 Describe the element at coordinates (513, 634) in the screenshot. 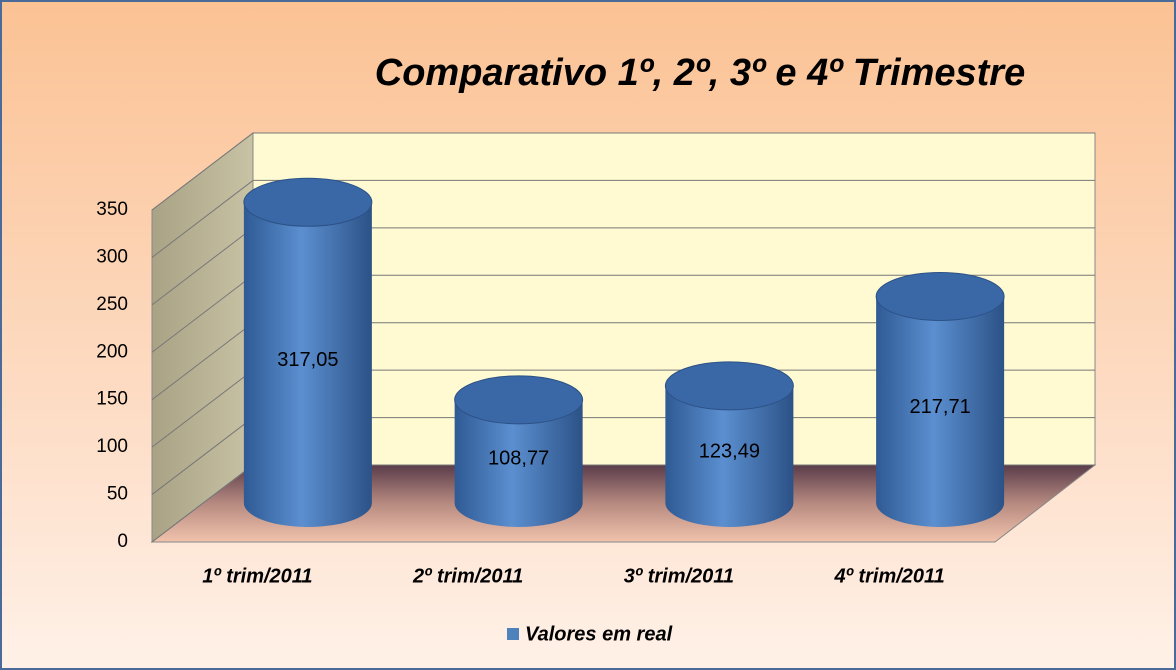

I see `legend-swatch` at that location.